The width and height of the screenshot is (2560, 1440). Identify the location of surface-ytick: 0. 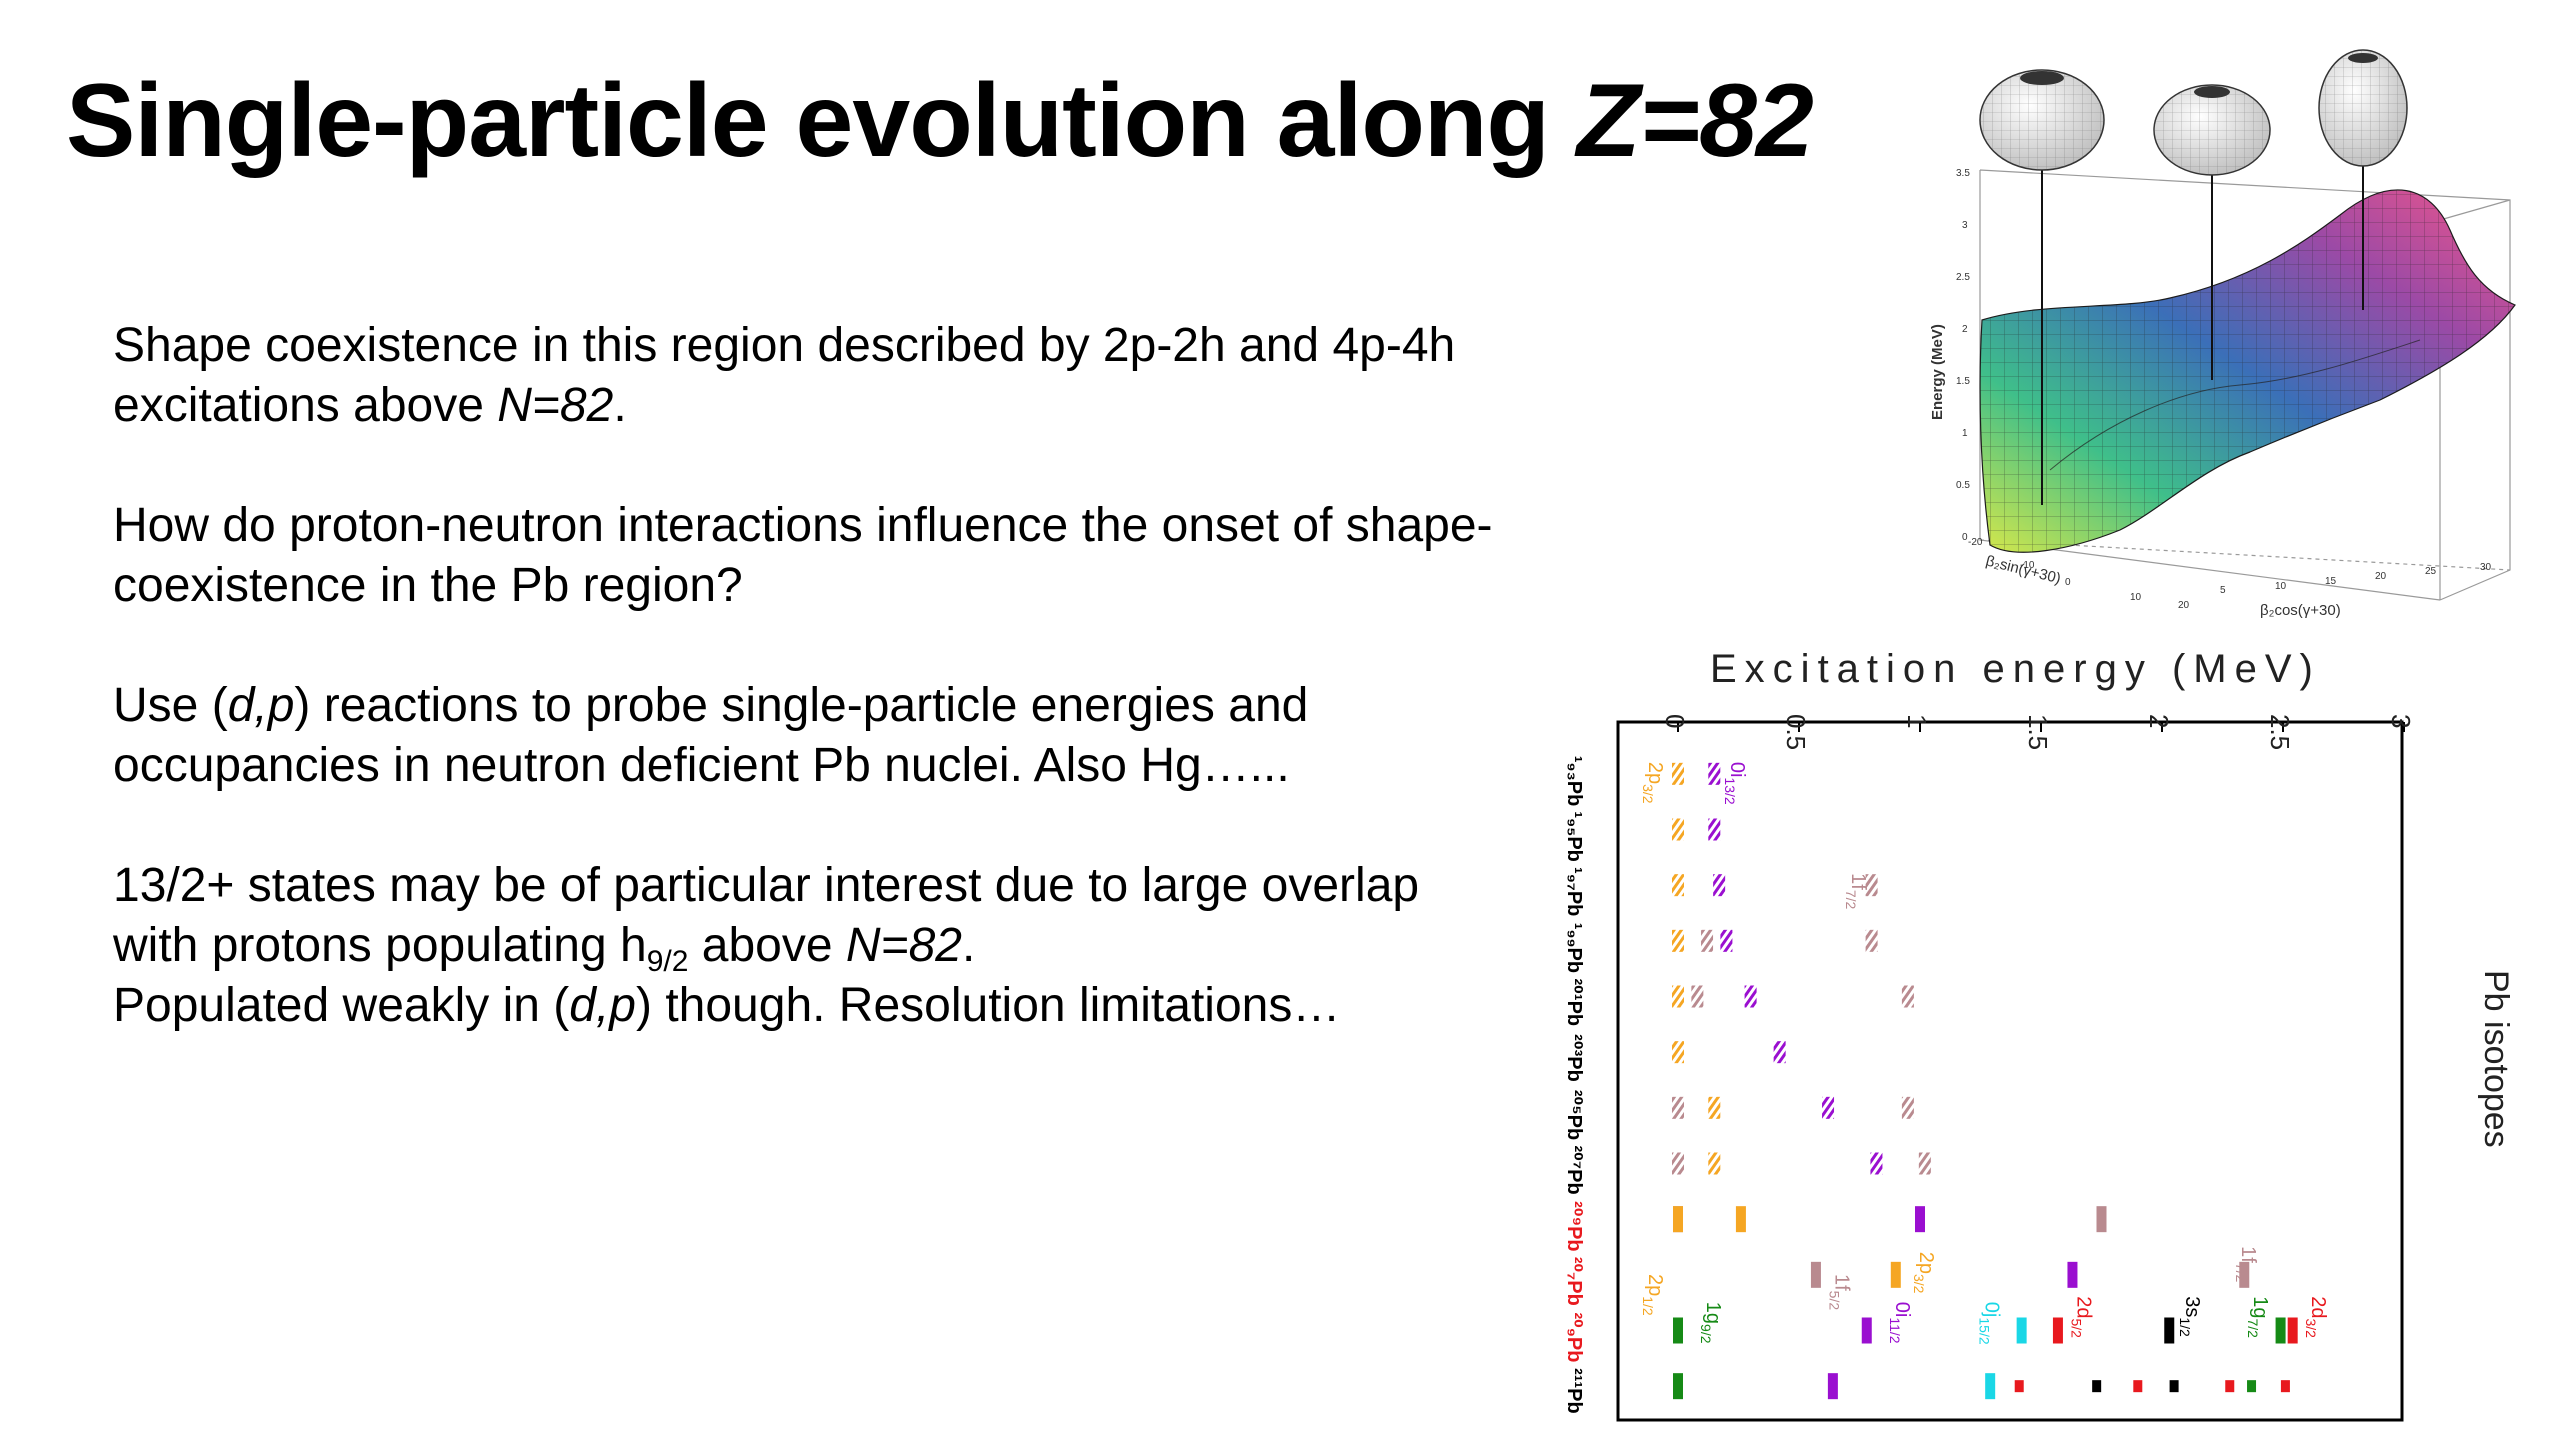
(1965, 537).